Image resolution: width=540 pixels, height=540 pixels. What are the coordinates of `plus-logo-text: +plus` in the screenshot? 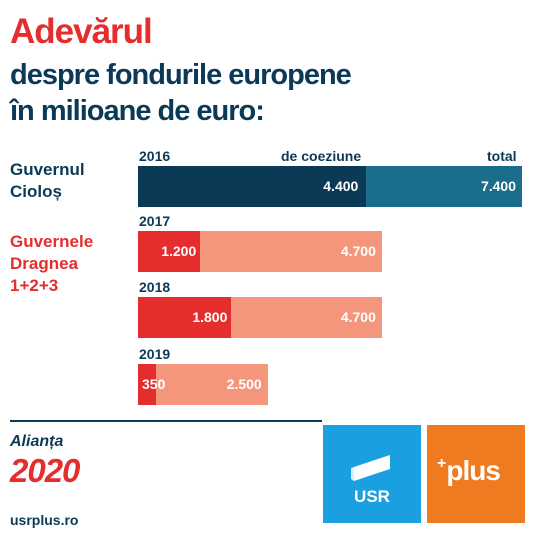 It's located at (469, 471).